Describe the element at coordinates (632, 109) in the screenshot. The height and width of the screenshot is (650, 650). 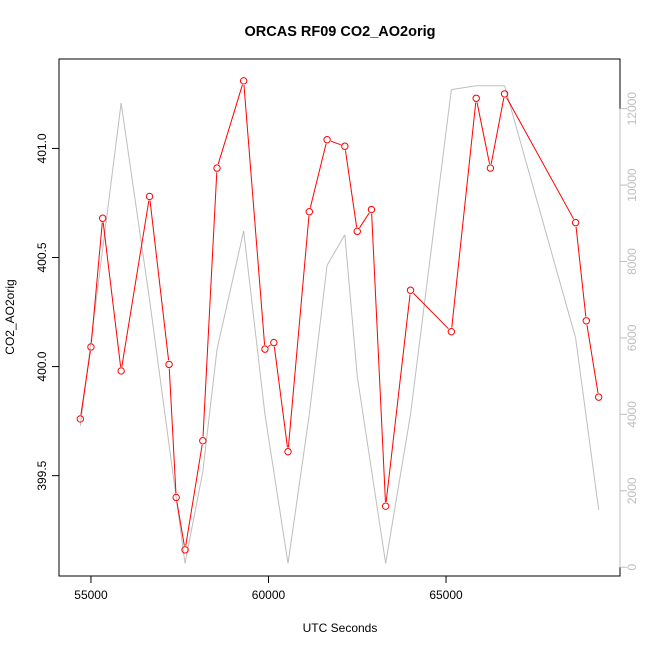
I see `y2-tick-label: 12000` at that location.